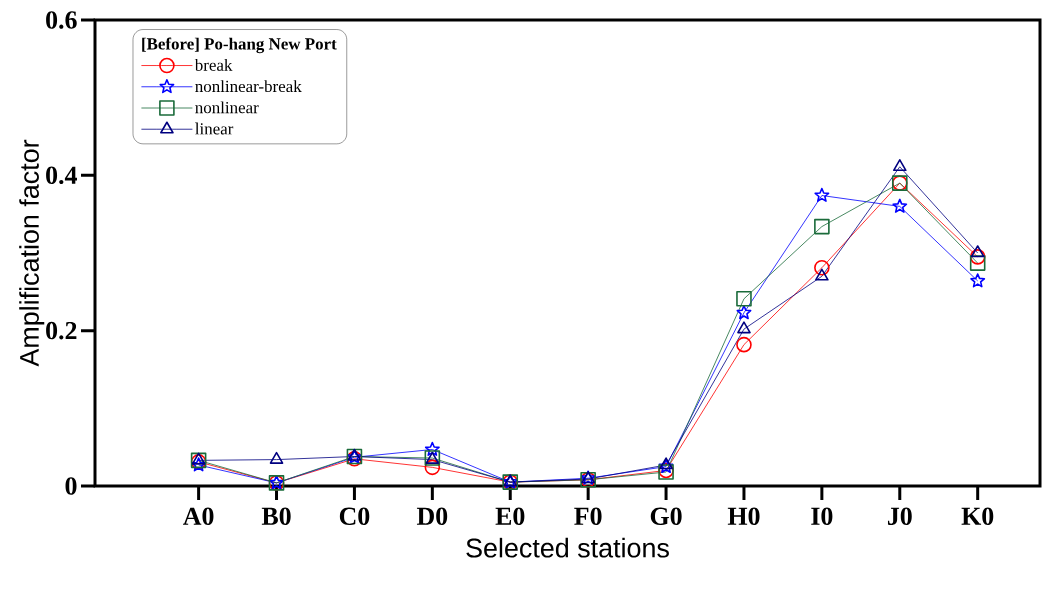  Describe the element at coordinates (743, 516) in the screenshot. I see `x-tick-label: H0` at that location.